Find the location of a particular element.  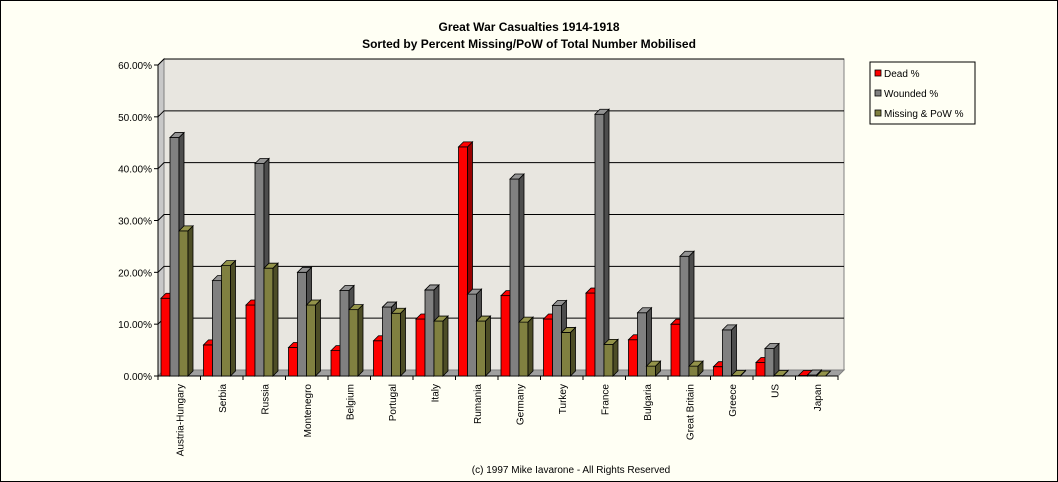

legend-label: Wounded % is located at coordinates (911, 94).